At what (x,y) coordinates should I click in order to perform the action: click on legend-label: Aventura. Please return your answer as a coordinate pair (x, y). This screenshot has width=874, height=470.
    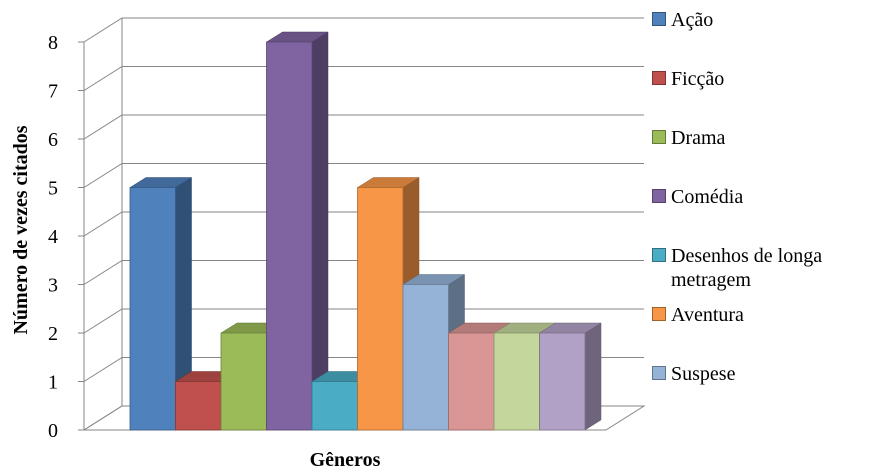
    Looking at the image, I should click on (707, 315).